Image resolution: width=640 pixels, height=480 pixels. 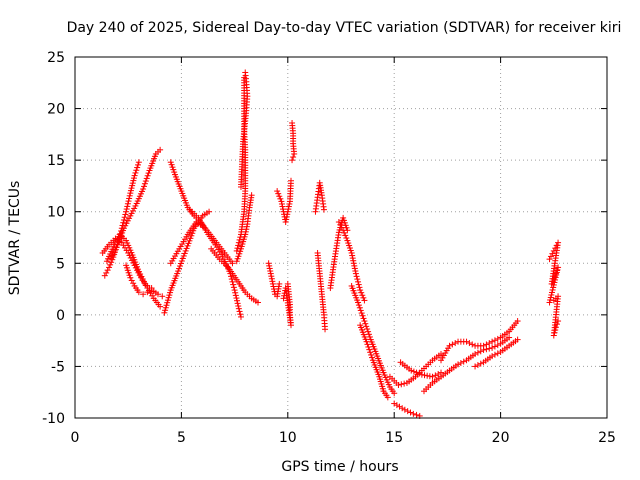 What do you see at coordinates (501, 438) in the screenshot?
I see `x-tick-label: 20` at bounding box center [501, 438].